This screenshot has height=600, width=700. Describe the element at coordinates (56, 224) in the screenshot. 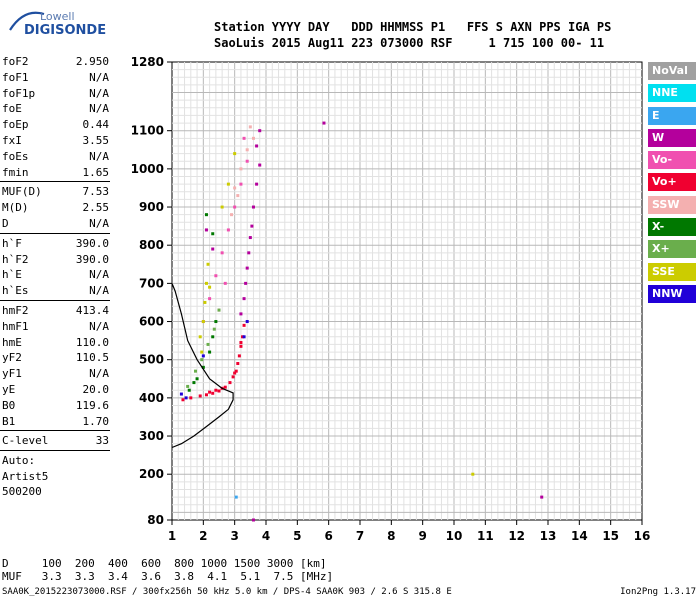

I see `param-row: D N/A` at that location.